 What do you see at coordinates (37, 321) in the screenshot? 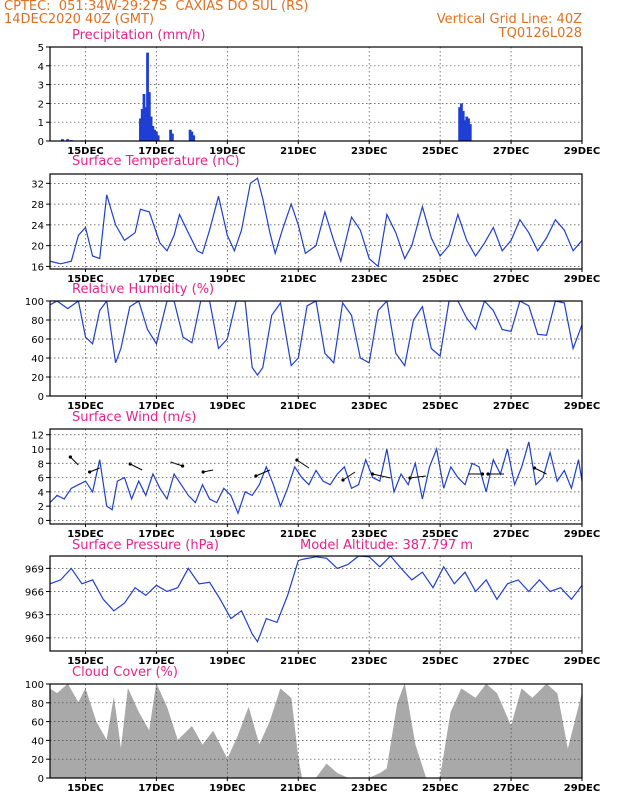
I see `y-tick-label: 80` at bounding box center [37, 321].